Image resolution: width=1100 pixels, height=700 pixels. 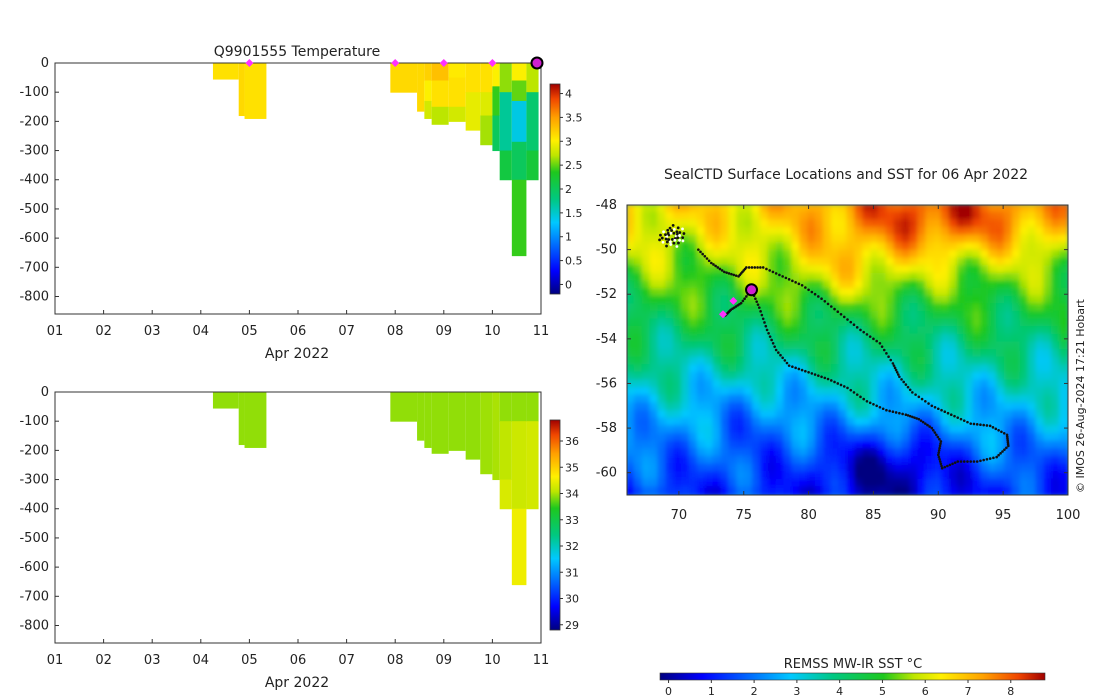 I want to click on y-tick-label: -500, so click(x=34, y=538).